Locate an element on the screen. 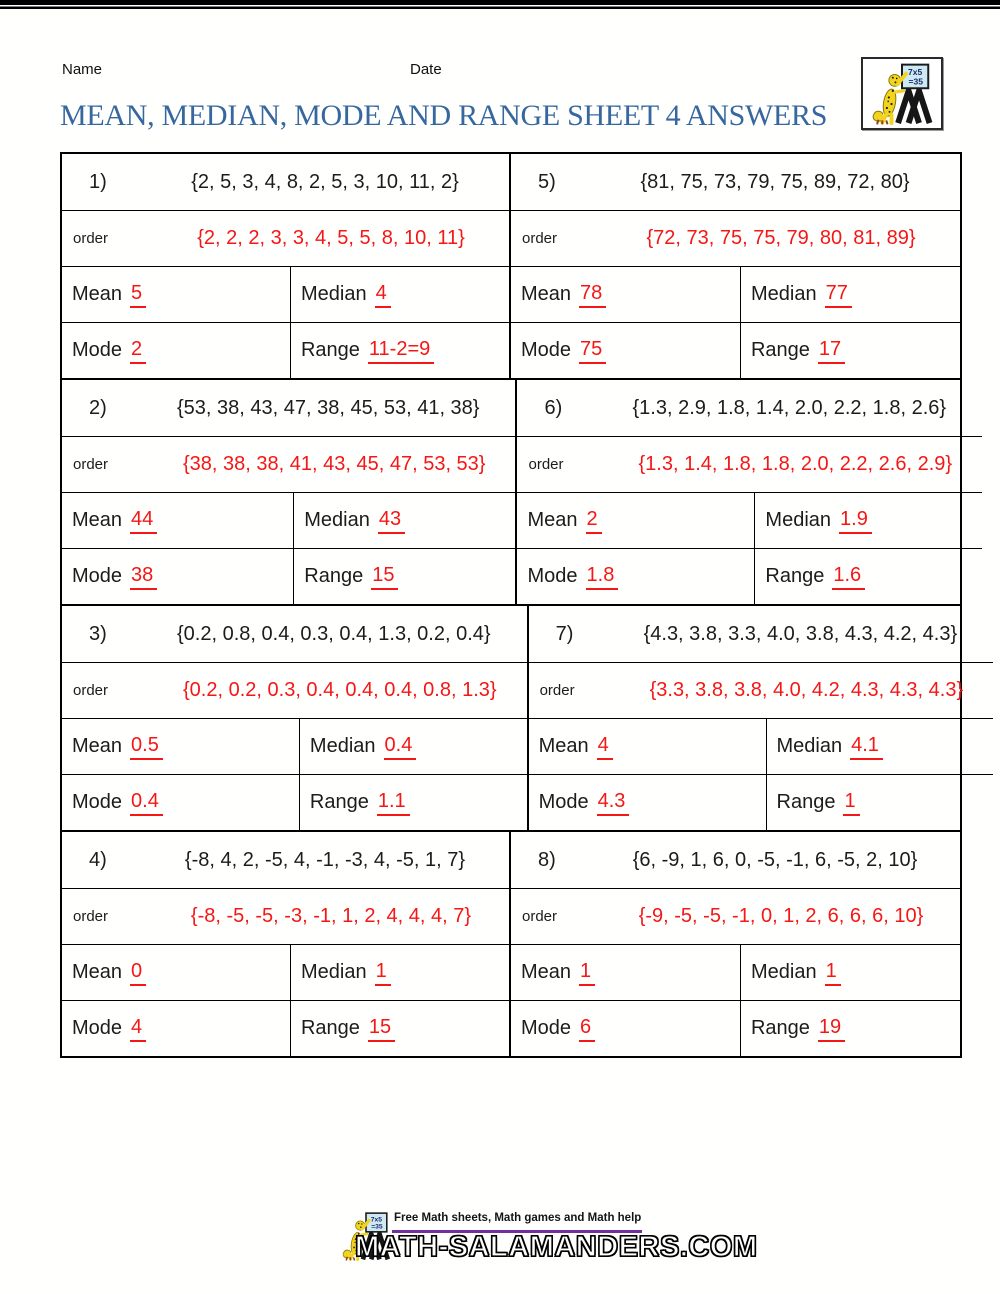 The image size is (1000, 1294). mode-range-row: Mode 4 Range 15 is located at coordinates (285, 1028).